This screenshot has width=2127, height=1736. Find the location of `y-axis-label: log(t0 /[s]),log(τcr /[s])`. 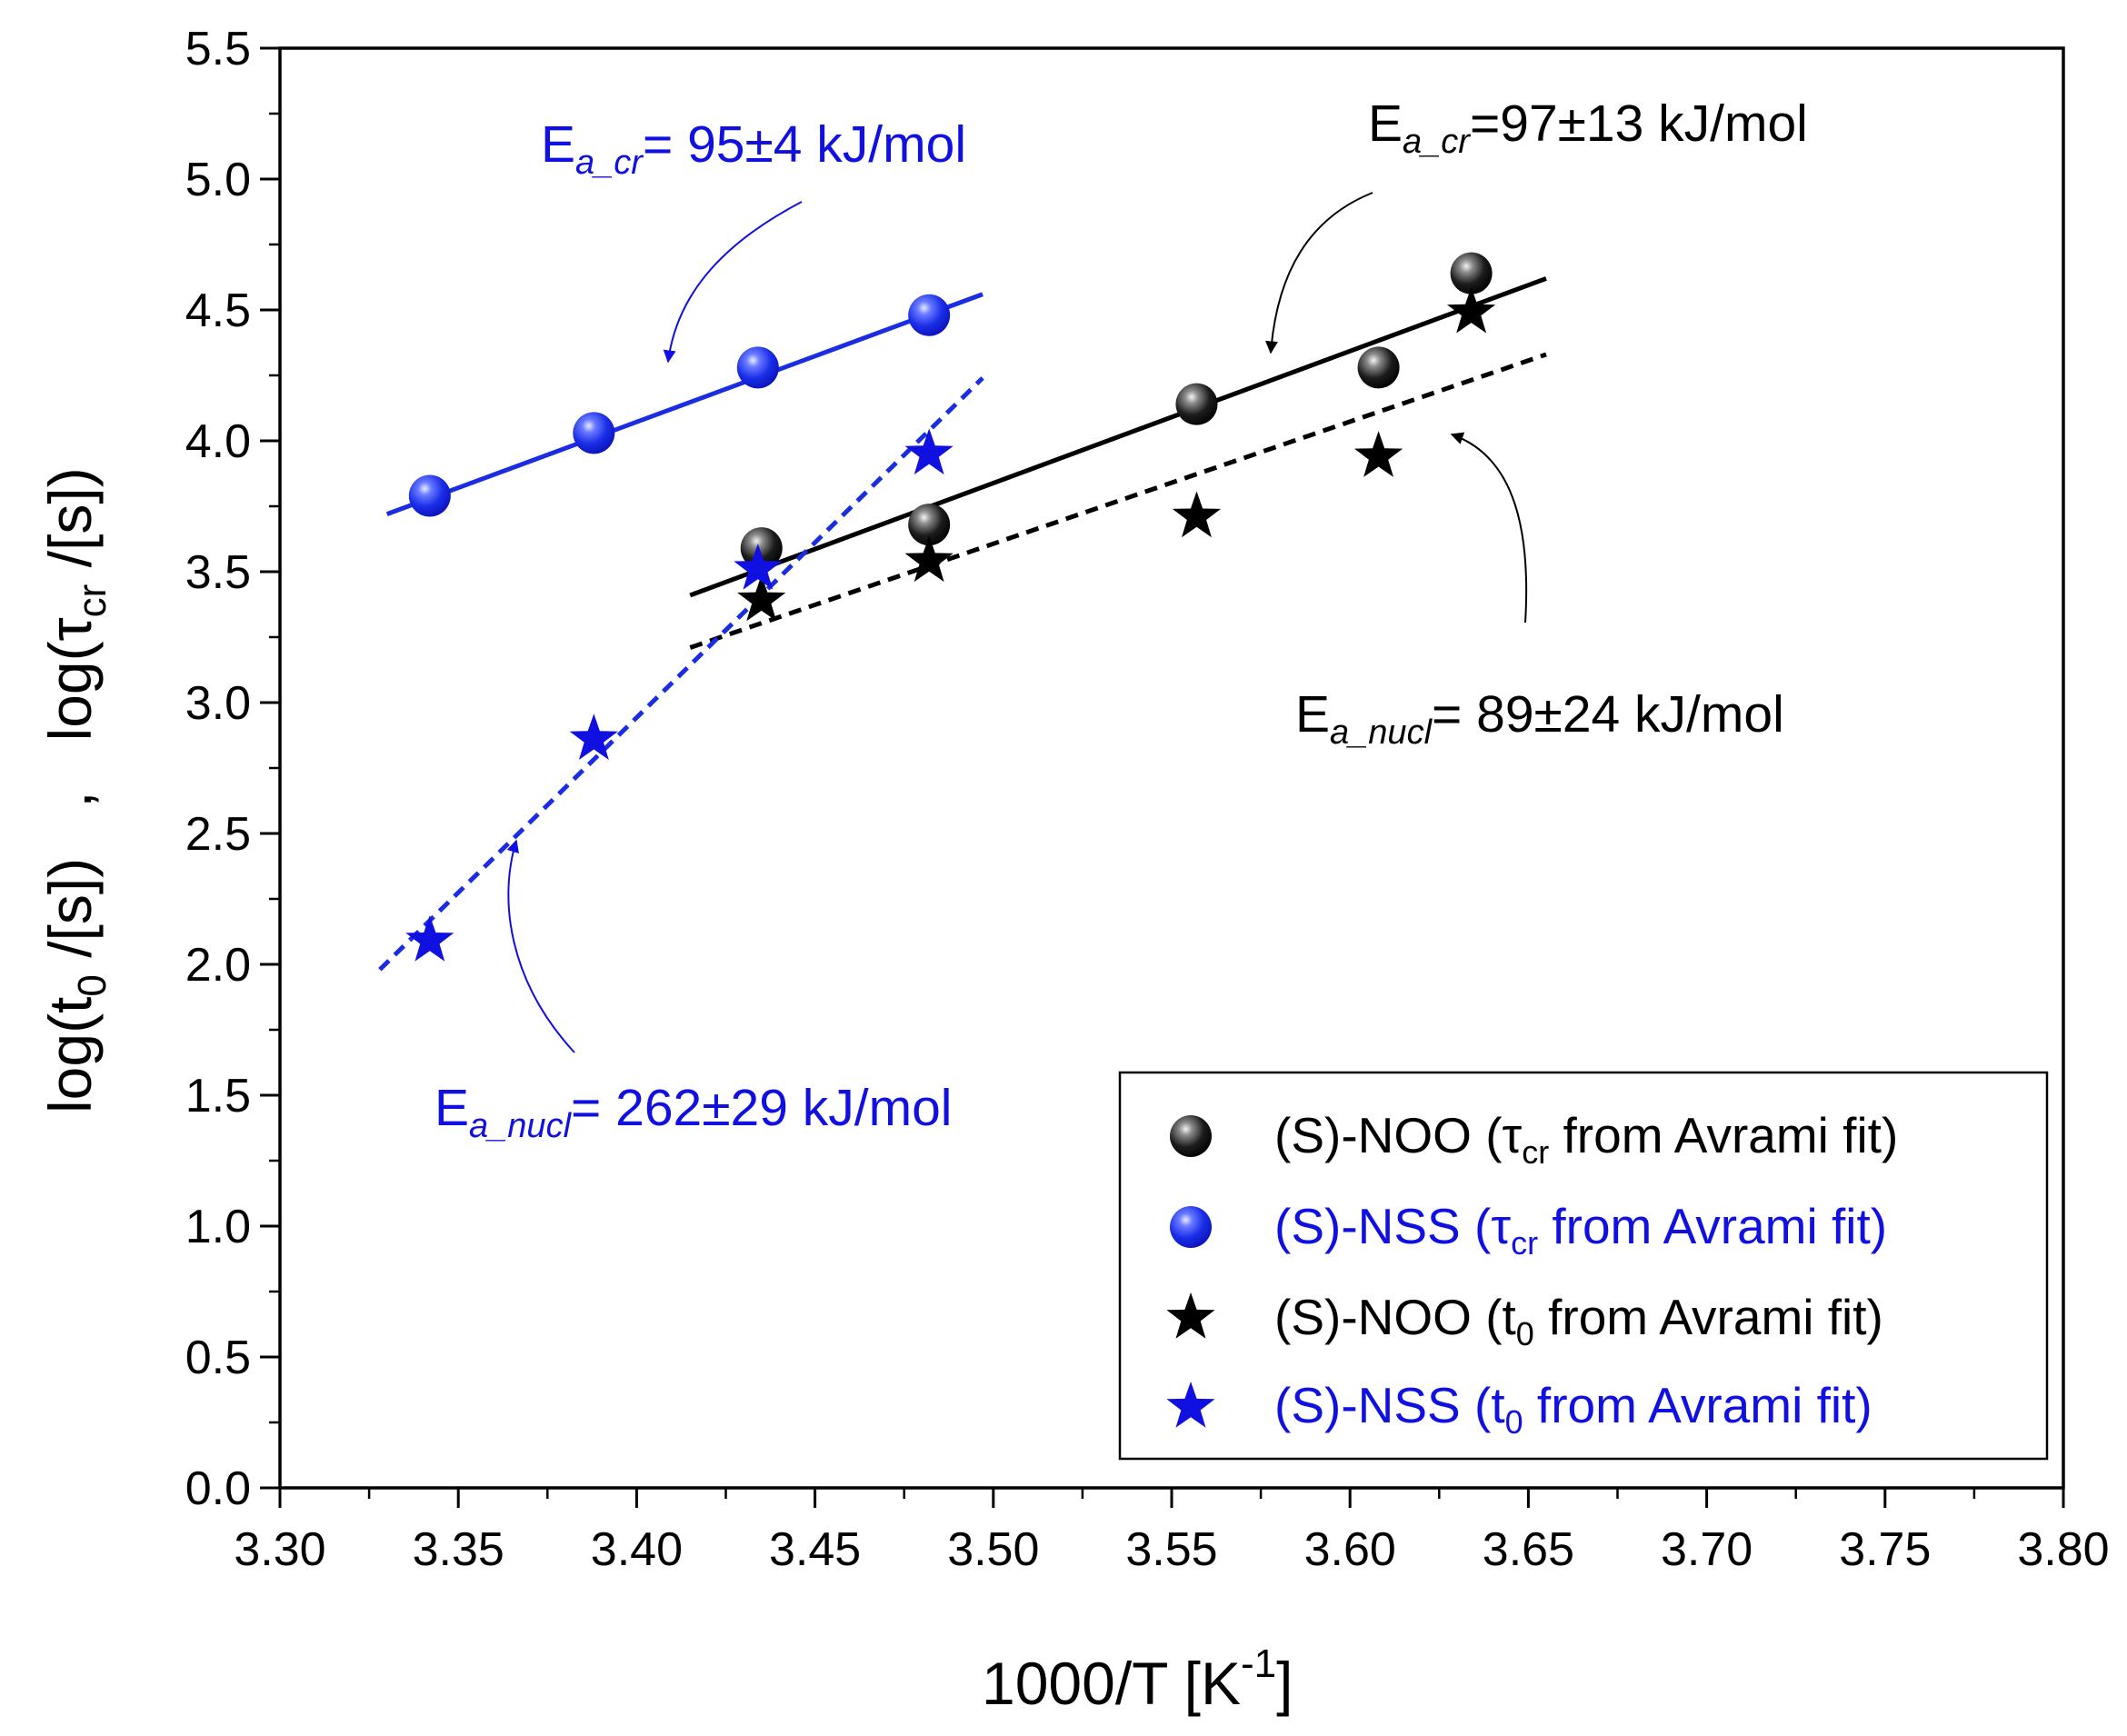

y-axis-label: log(t0 /[s]),log(τcr /[s]) is located at coordinates (75, 790).